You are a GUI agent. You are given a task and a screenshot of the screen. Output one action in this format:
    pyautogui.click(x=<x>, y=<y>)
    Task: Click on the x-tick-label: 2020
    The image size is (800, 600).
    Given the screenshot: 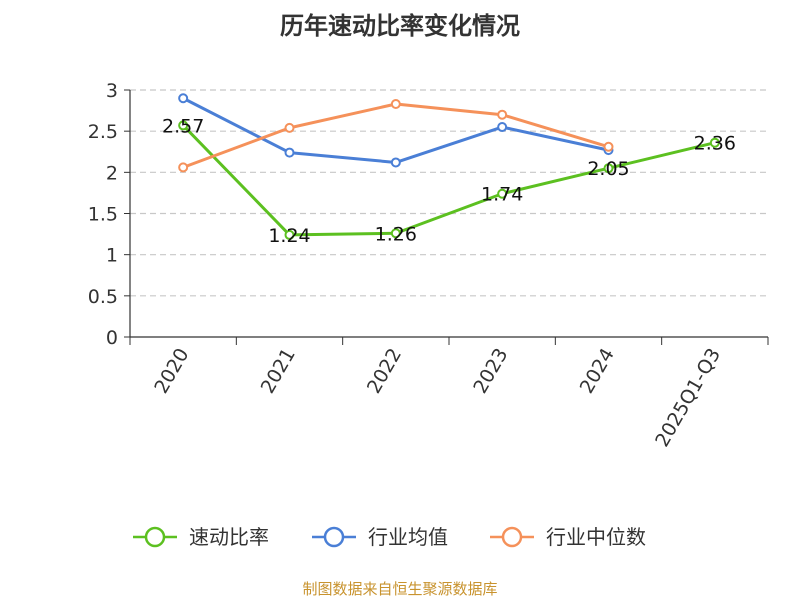 What is the action you would take?
    pyautogui.click(x=171, y=371)
    